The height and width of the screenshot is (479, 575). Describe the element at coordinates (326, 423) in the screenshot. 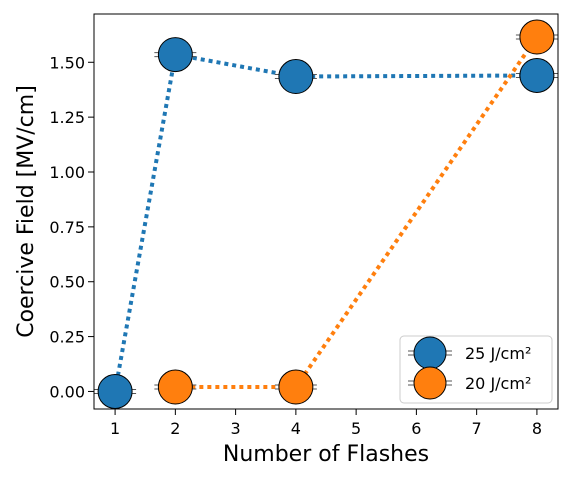

I see `x-axis: 1 2 3 4 5 6 7 8` at that location.